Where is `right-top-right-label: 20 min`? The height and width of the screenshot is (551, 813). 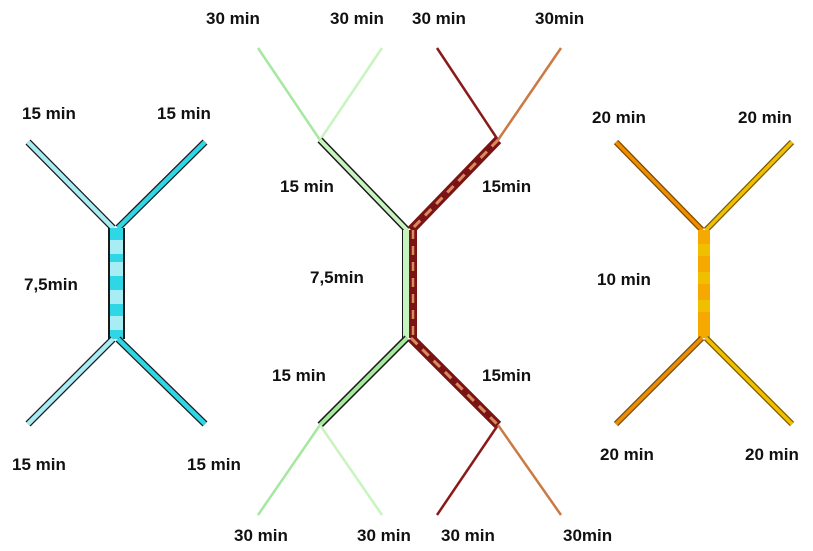
right-top-right-label: 20 min is located at coordinates (765, 117).